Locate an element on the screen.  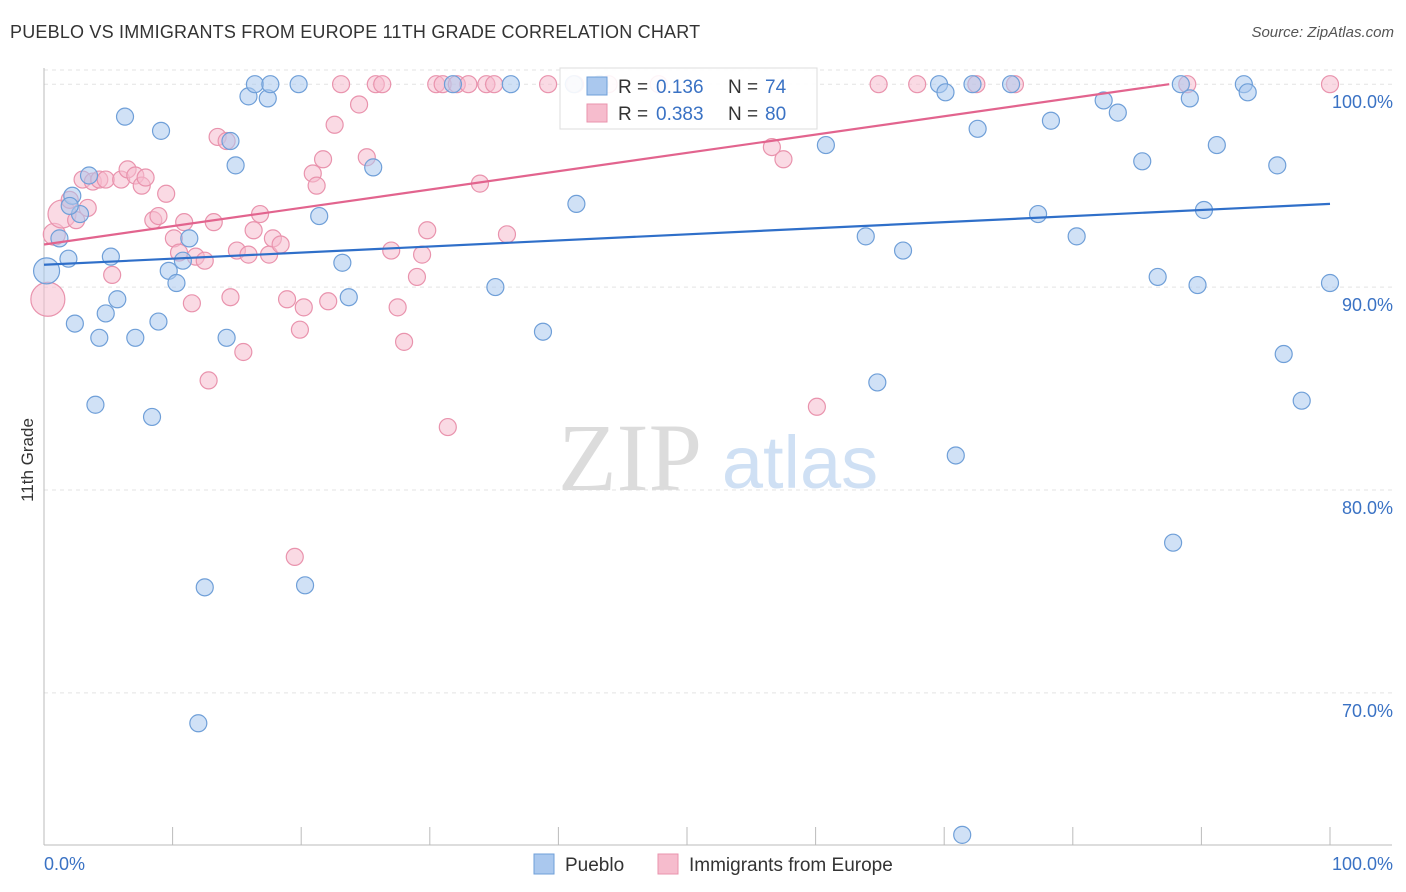
x-tick-label: 0.0% is located at coordinates (64, 864).